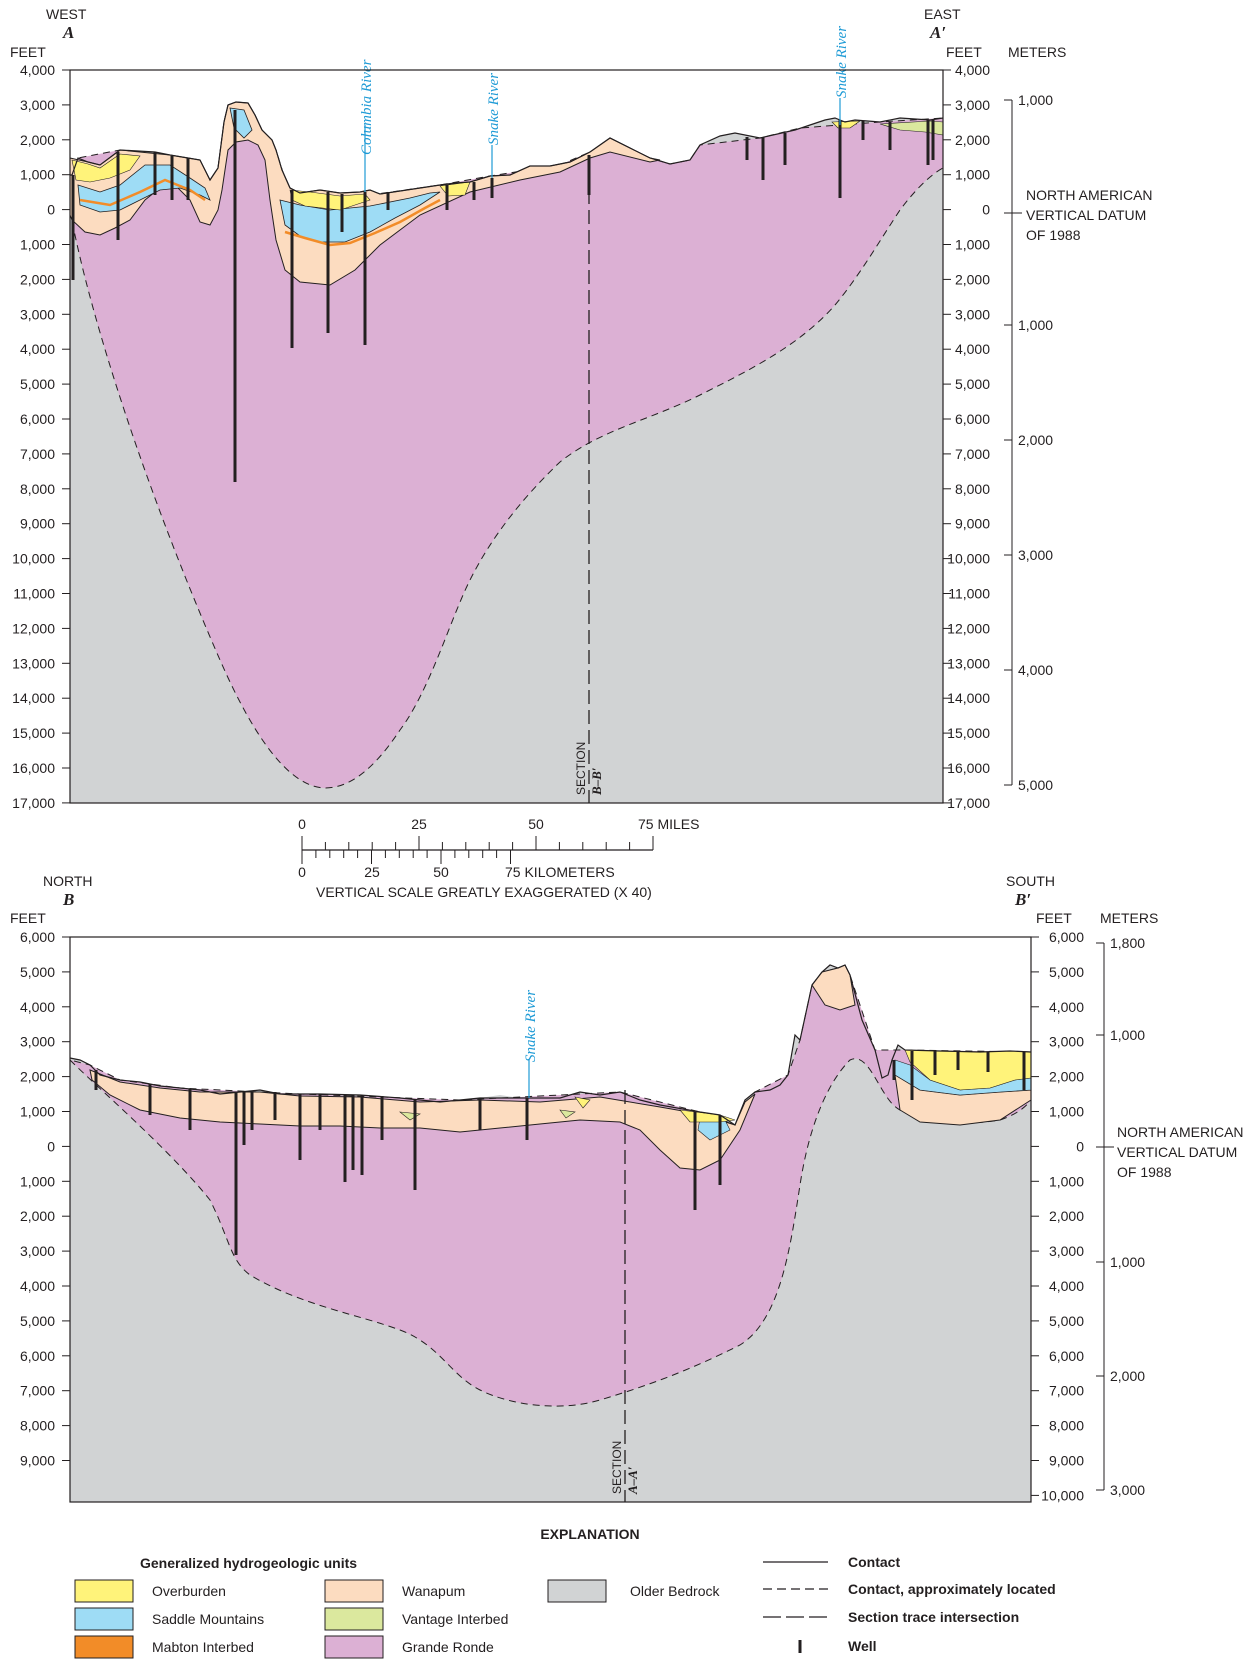 The width and height of the screenshot is (1257, 1665). I want to click on explanation-title: EXPLANATION, so click(589, 1534).